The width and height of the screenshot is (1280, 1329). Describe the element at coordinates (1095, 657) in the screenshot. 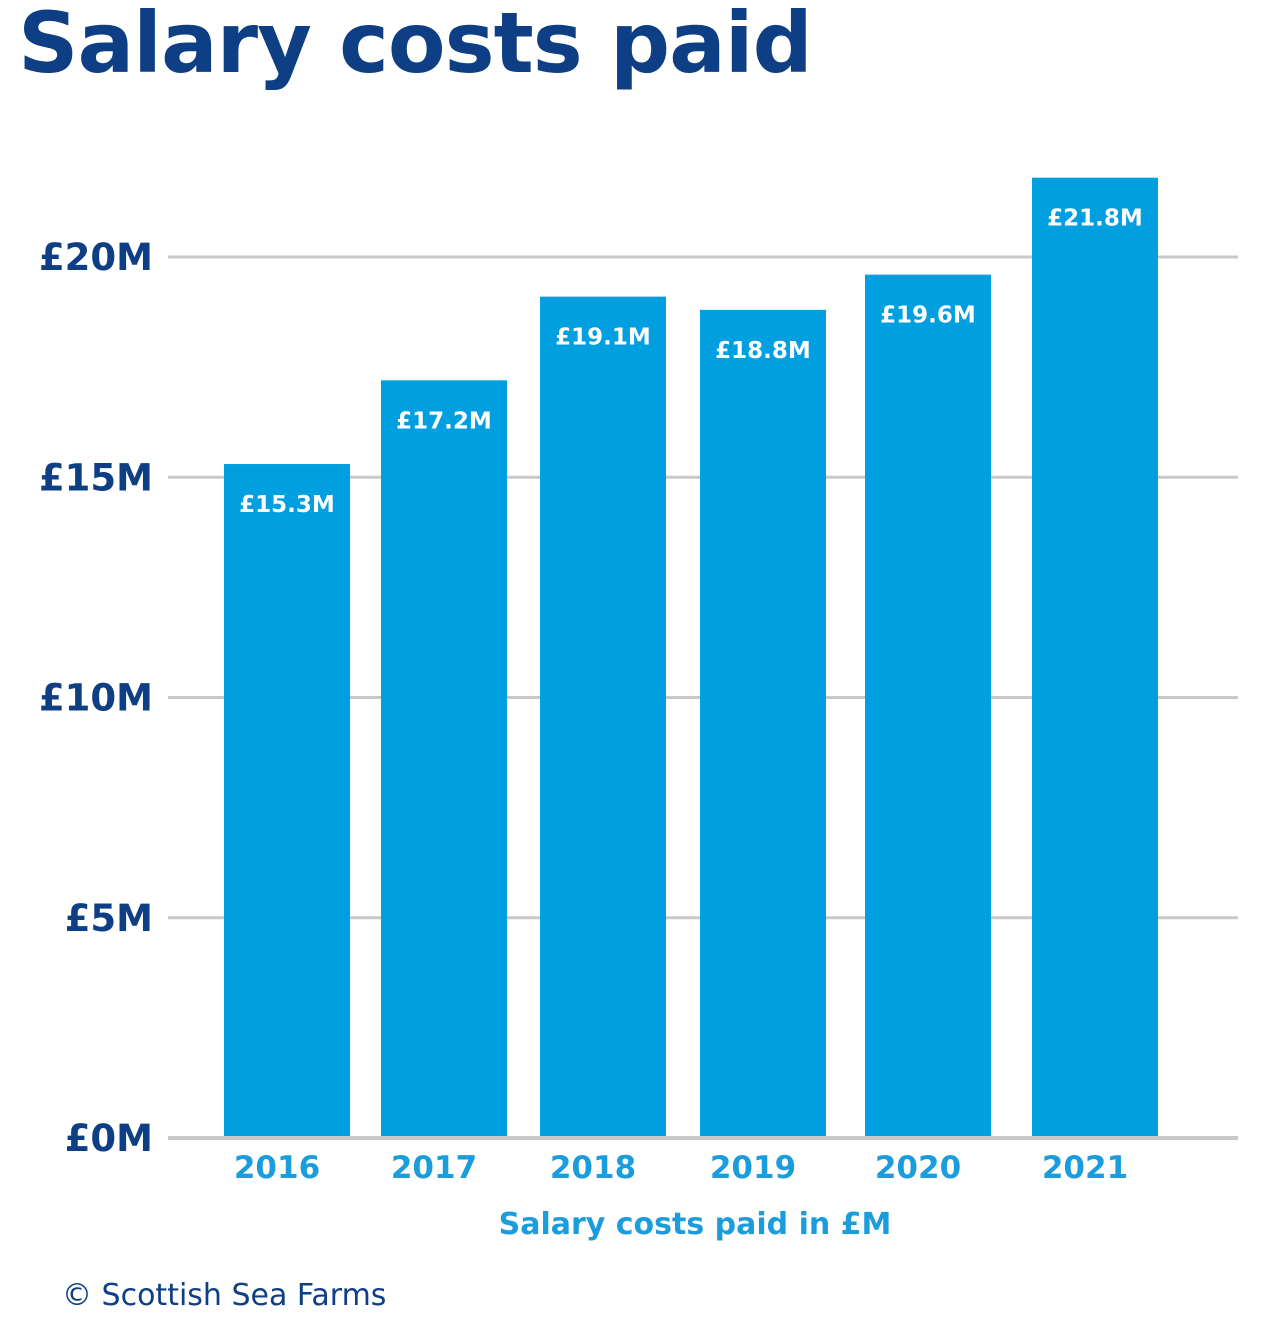

I see `bar-2021` at that location.